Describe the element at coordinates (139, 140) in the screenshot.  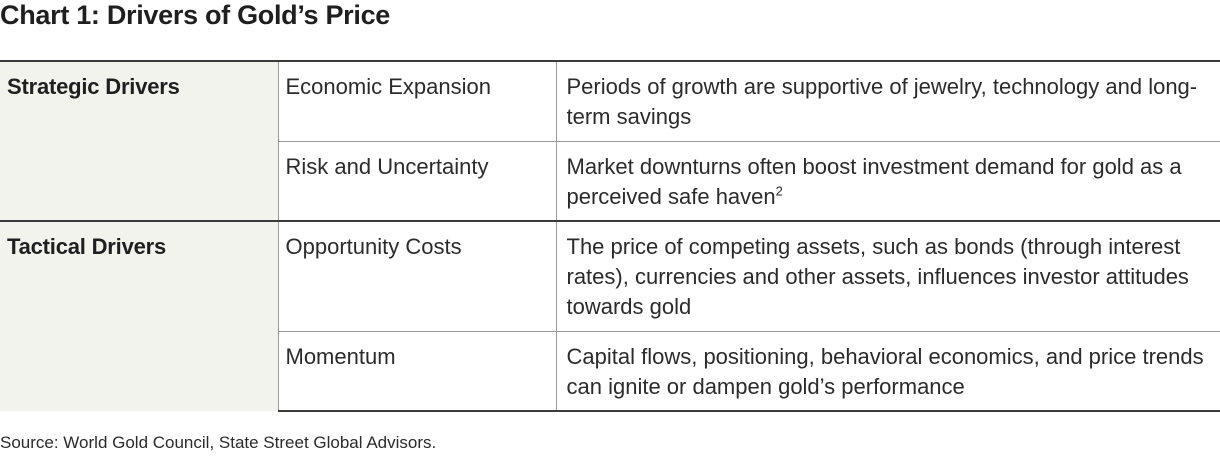
I see `group-label-strategic-drivers: Strategic Drivers` at that location.